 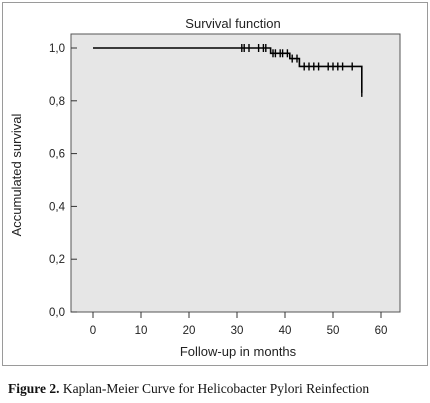 What do you see at coordinates (57, 155) in the screenshot?
I see `y-tick-label: 0,6` at bounding box center [57, 155].